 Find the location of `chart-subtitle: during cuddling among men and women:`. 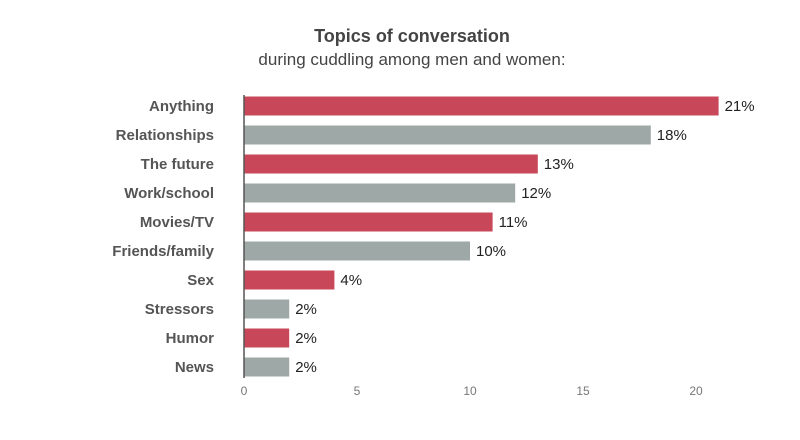

chart-subtitle: during cuddling among men and women: is located at coordinates (412, 59).